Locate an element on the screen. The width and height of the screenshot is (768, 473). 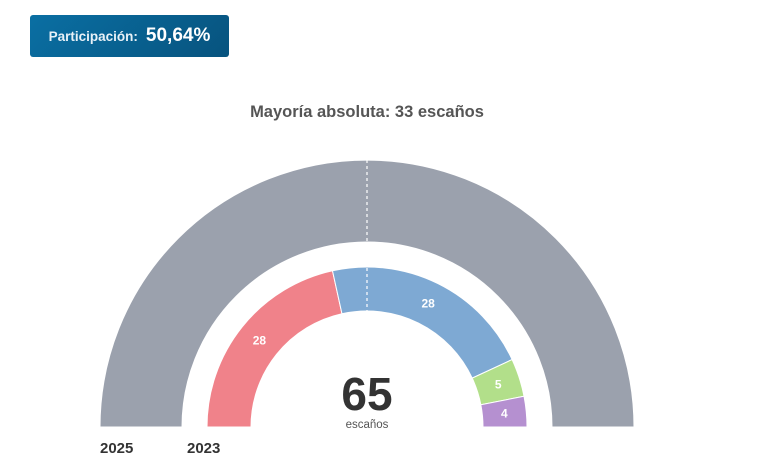
seat-label: 5 is located at coordinates (498, 384).